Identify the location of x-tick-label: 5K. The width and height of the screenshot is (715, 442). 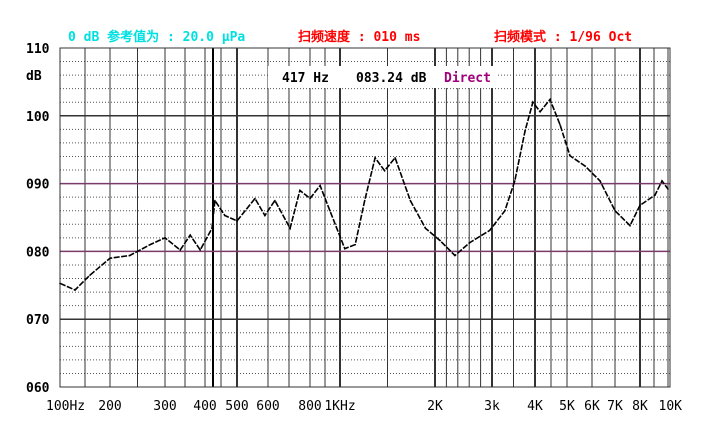
(567, 406).